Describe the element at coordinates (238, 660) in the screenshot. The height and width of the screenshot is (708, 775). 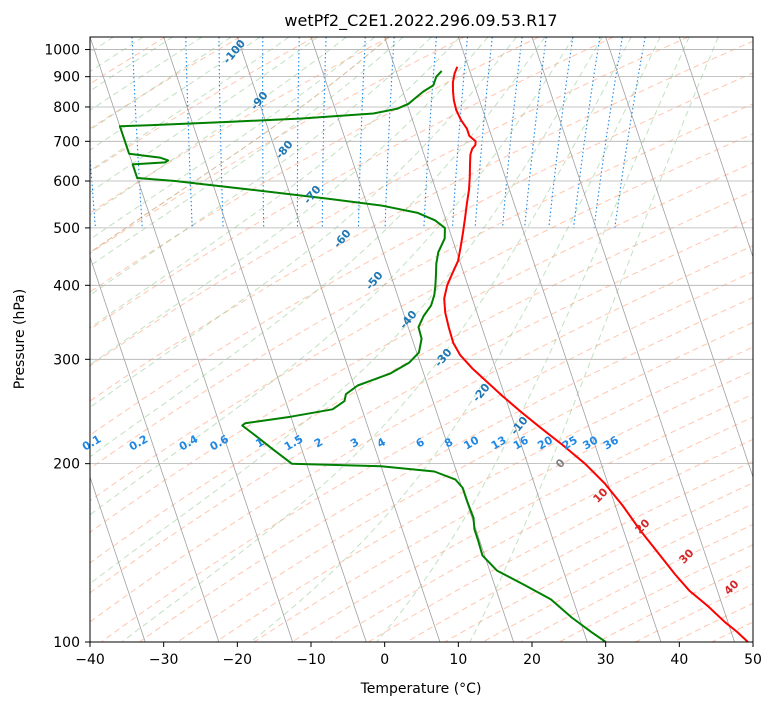
I see `x-tick-label: −20` at that location.